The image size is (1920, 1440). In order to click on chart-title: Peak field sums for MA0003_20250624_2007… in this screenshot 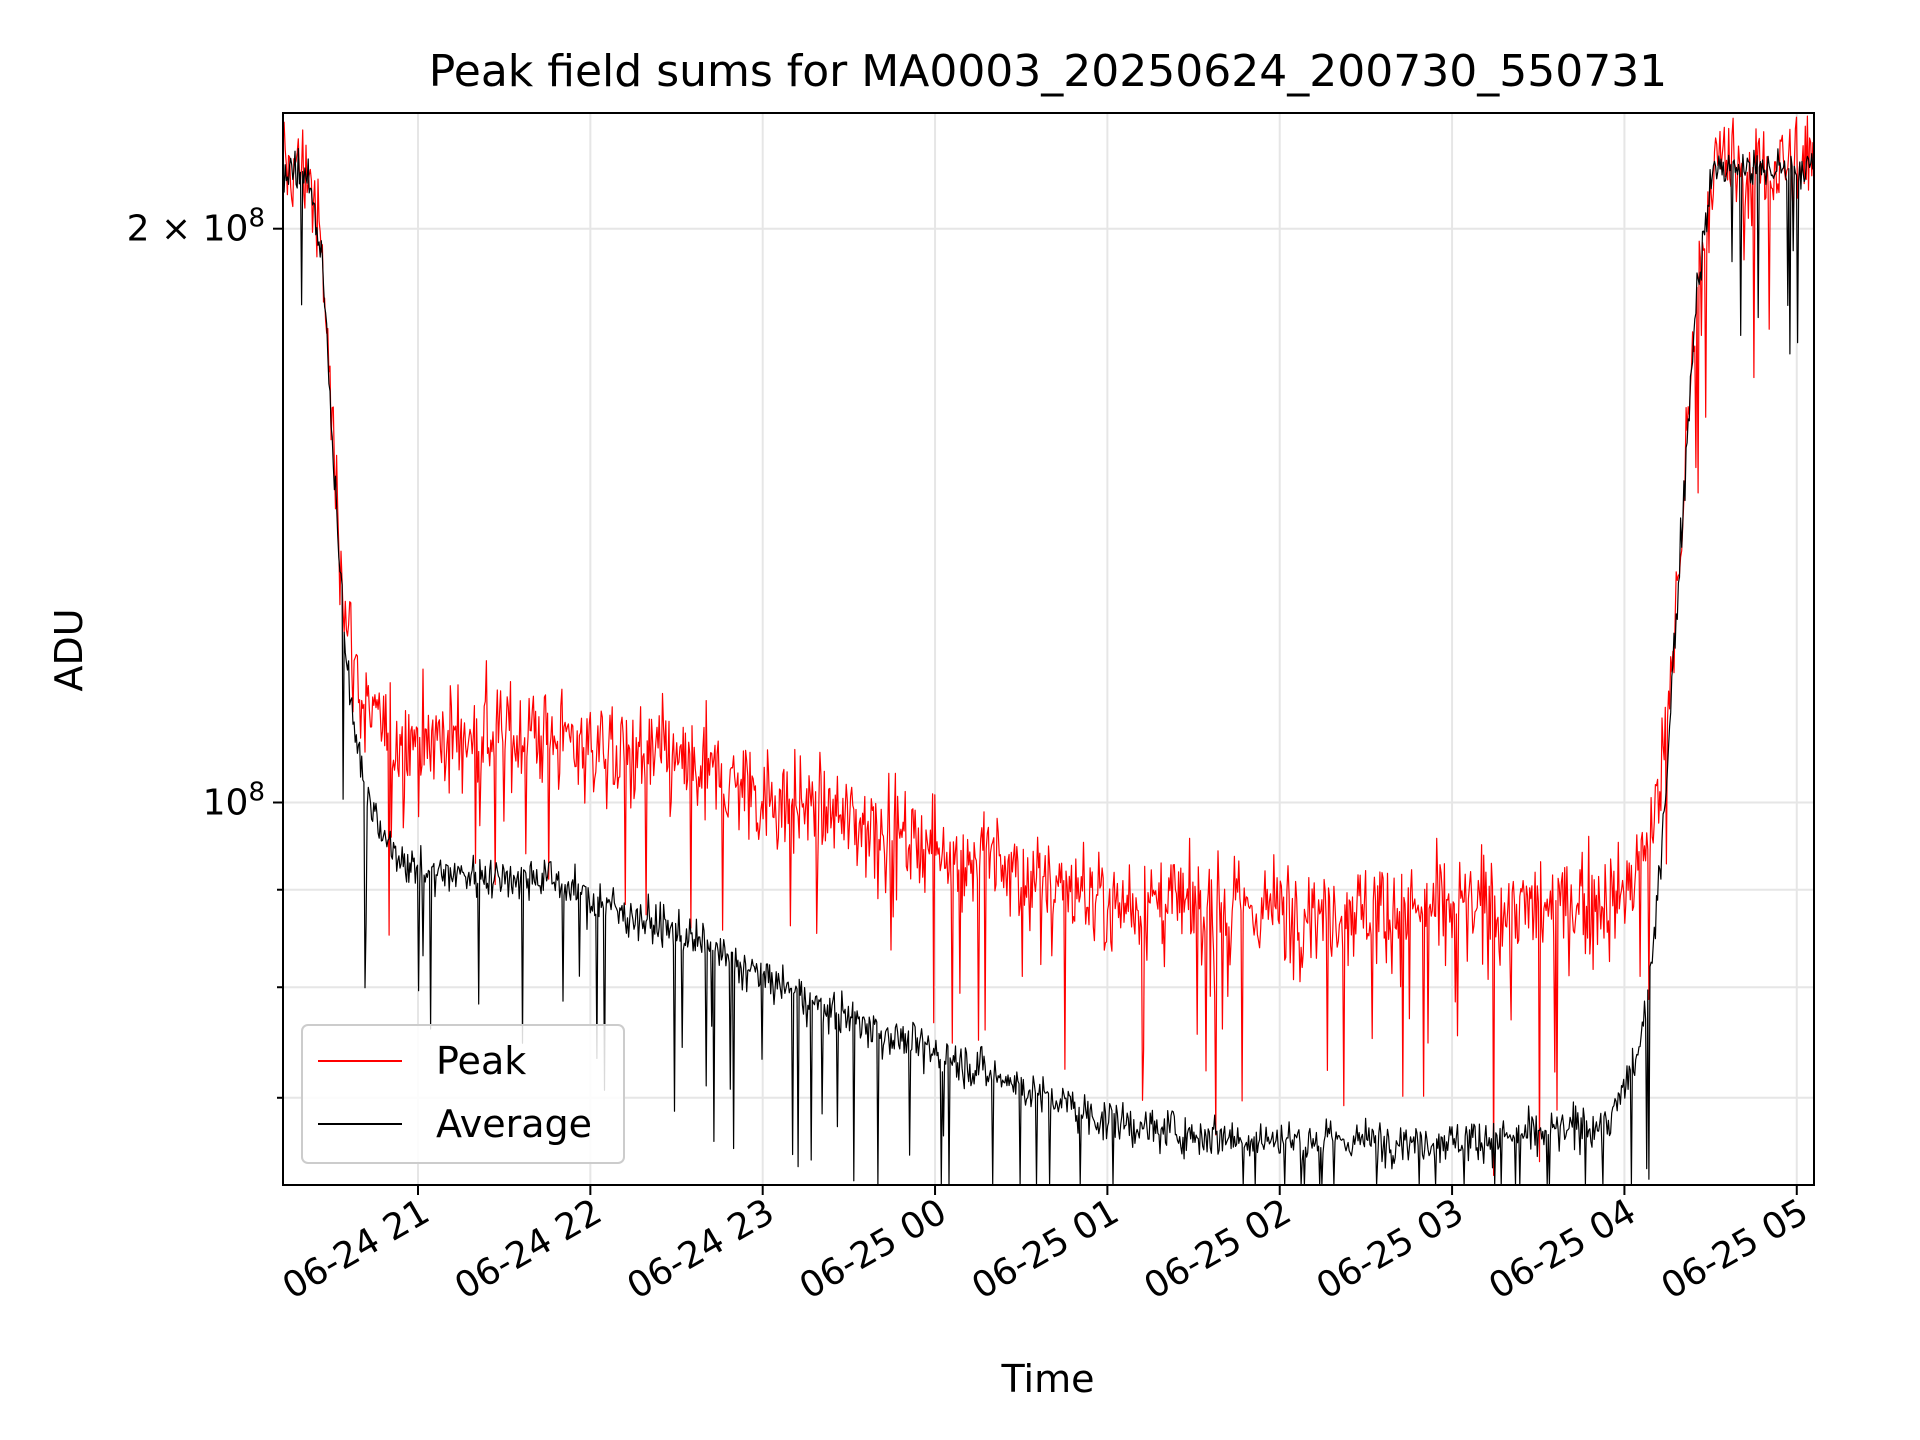, I will do `click(1048, 71)`.